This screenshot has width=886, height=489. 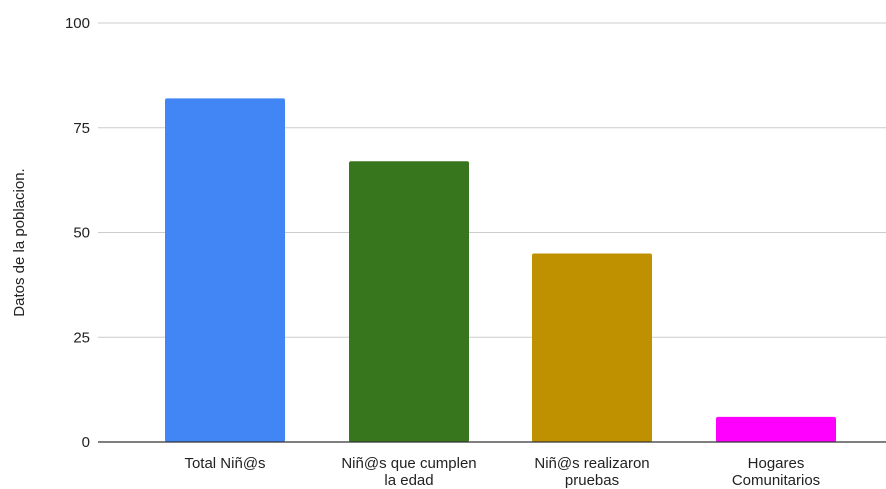 I want to click on x-tick-label: la edad, so click(x=408, y=480).